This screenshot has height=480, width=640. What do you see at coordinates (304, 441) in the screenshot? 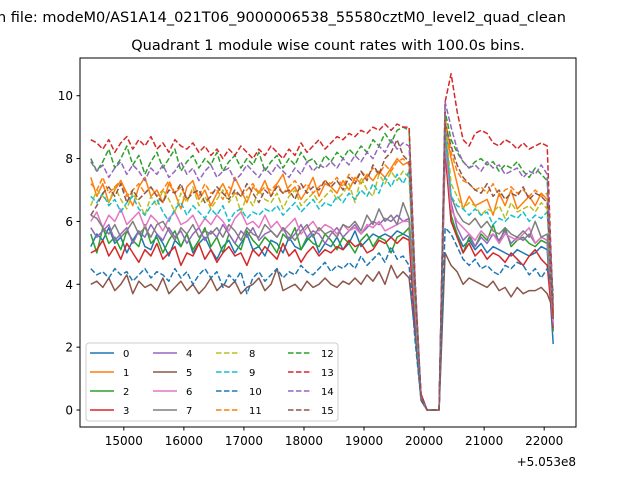
I see `x-tick-label: 18000` at bounding box center [304, 441].